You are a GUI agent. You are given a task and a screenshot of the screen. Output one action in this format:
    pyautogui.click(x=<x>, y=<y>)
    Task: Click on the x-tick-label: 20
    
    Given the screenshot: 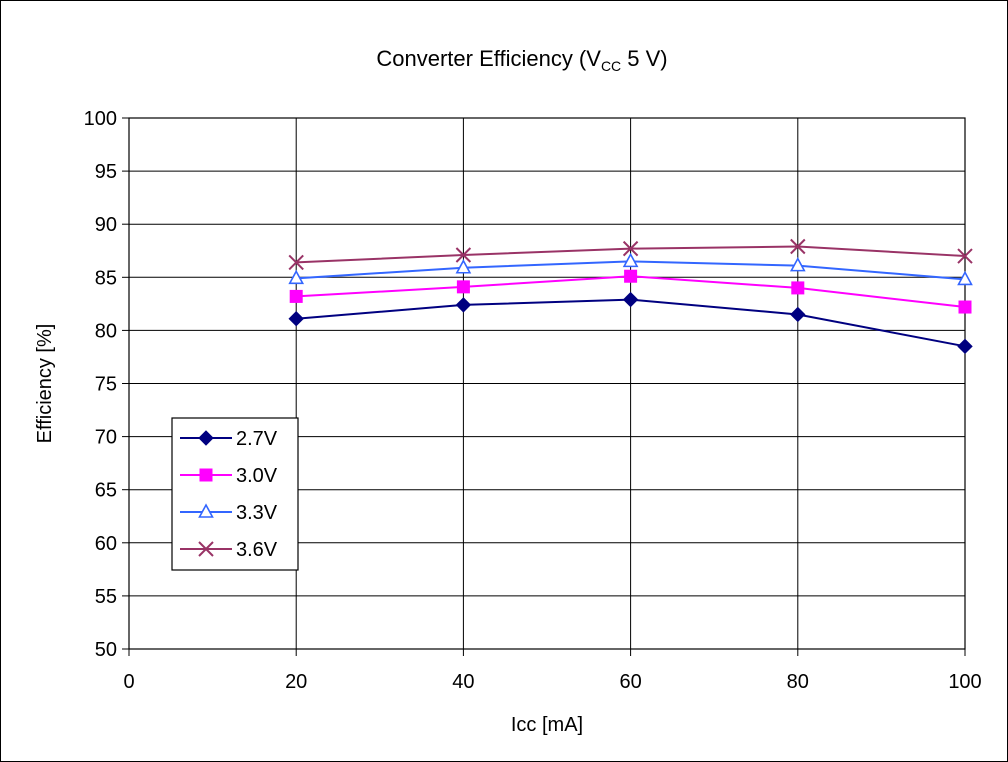 What is the action you would take?
    pyautogui.click(x=296, y=682)
    